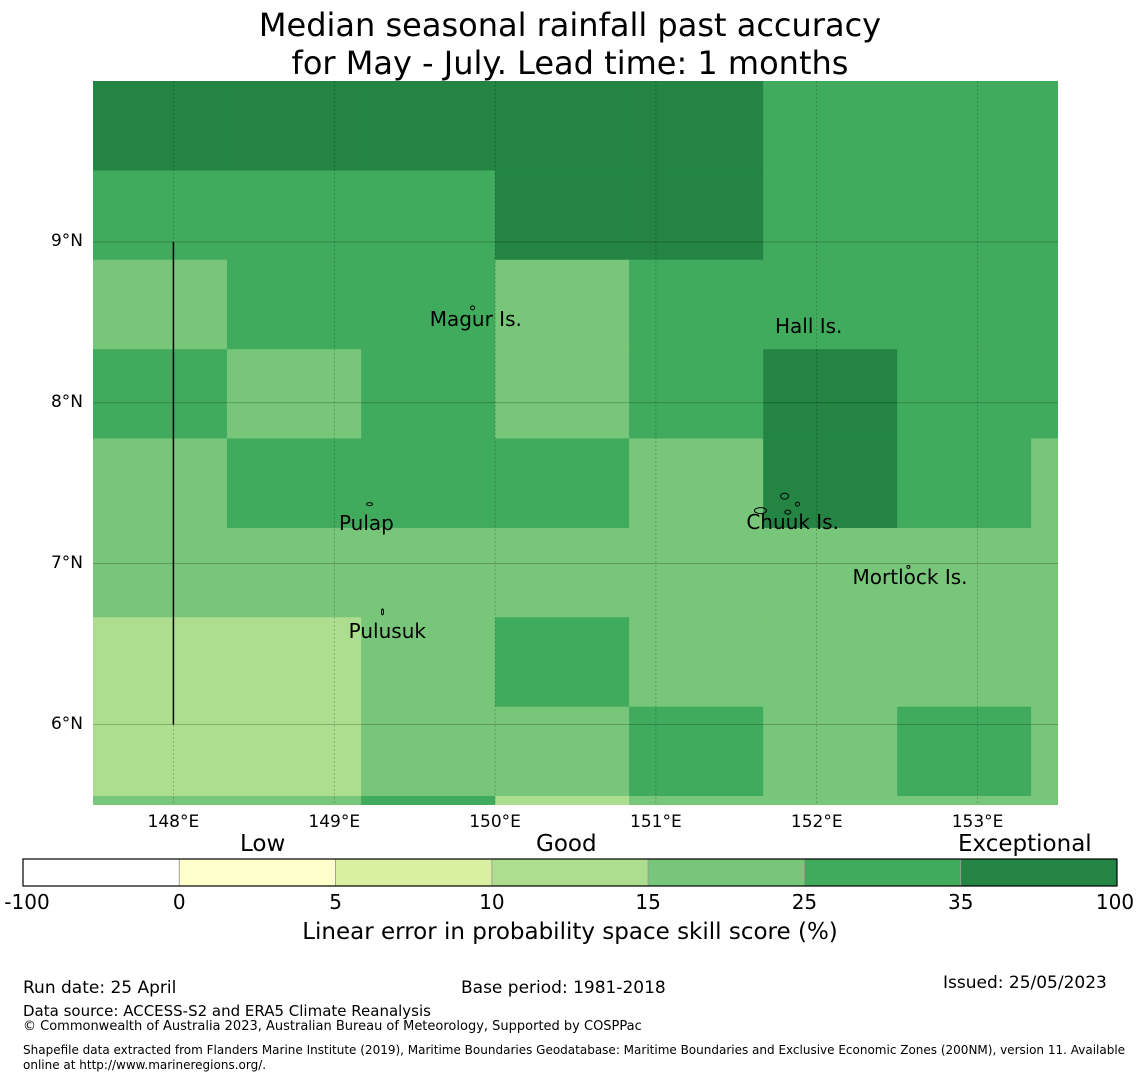  What do you see at coordinates (173, 822) in the screenshot?
I see `longitude-tick-label: 148°E` at bounding box center [173, 822].